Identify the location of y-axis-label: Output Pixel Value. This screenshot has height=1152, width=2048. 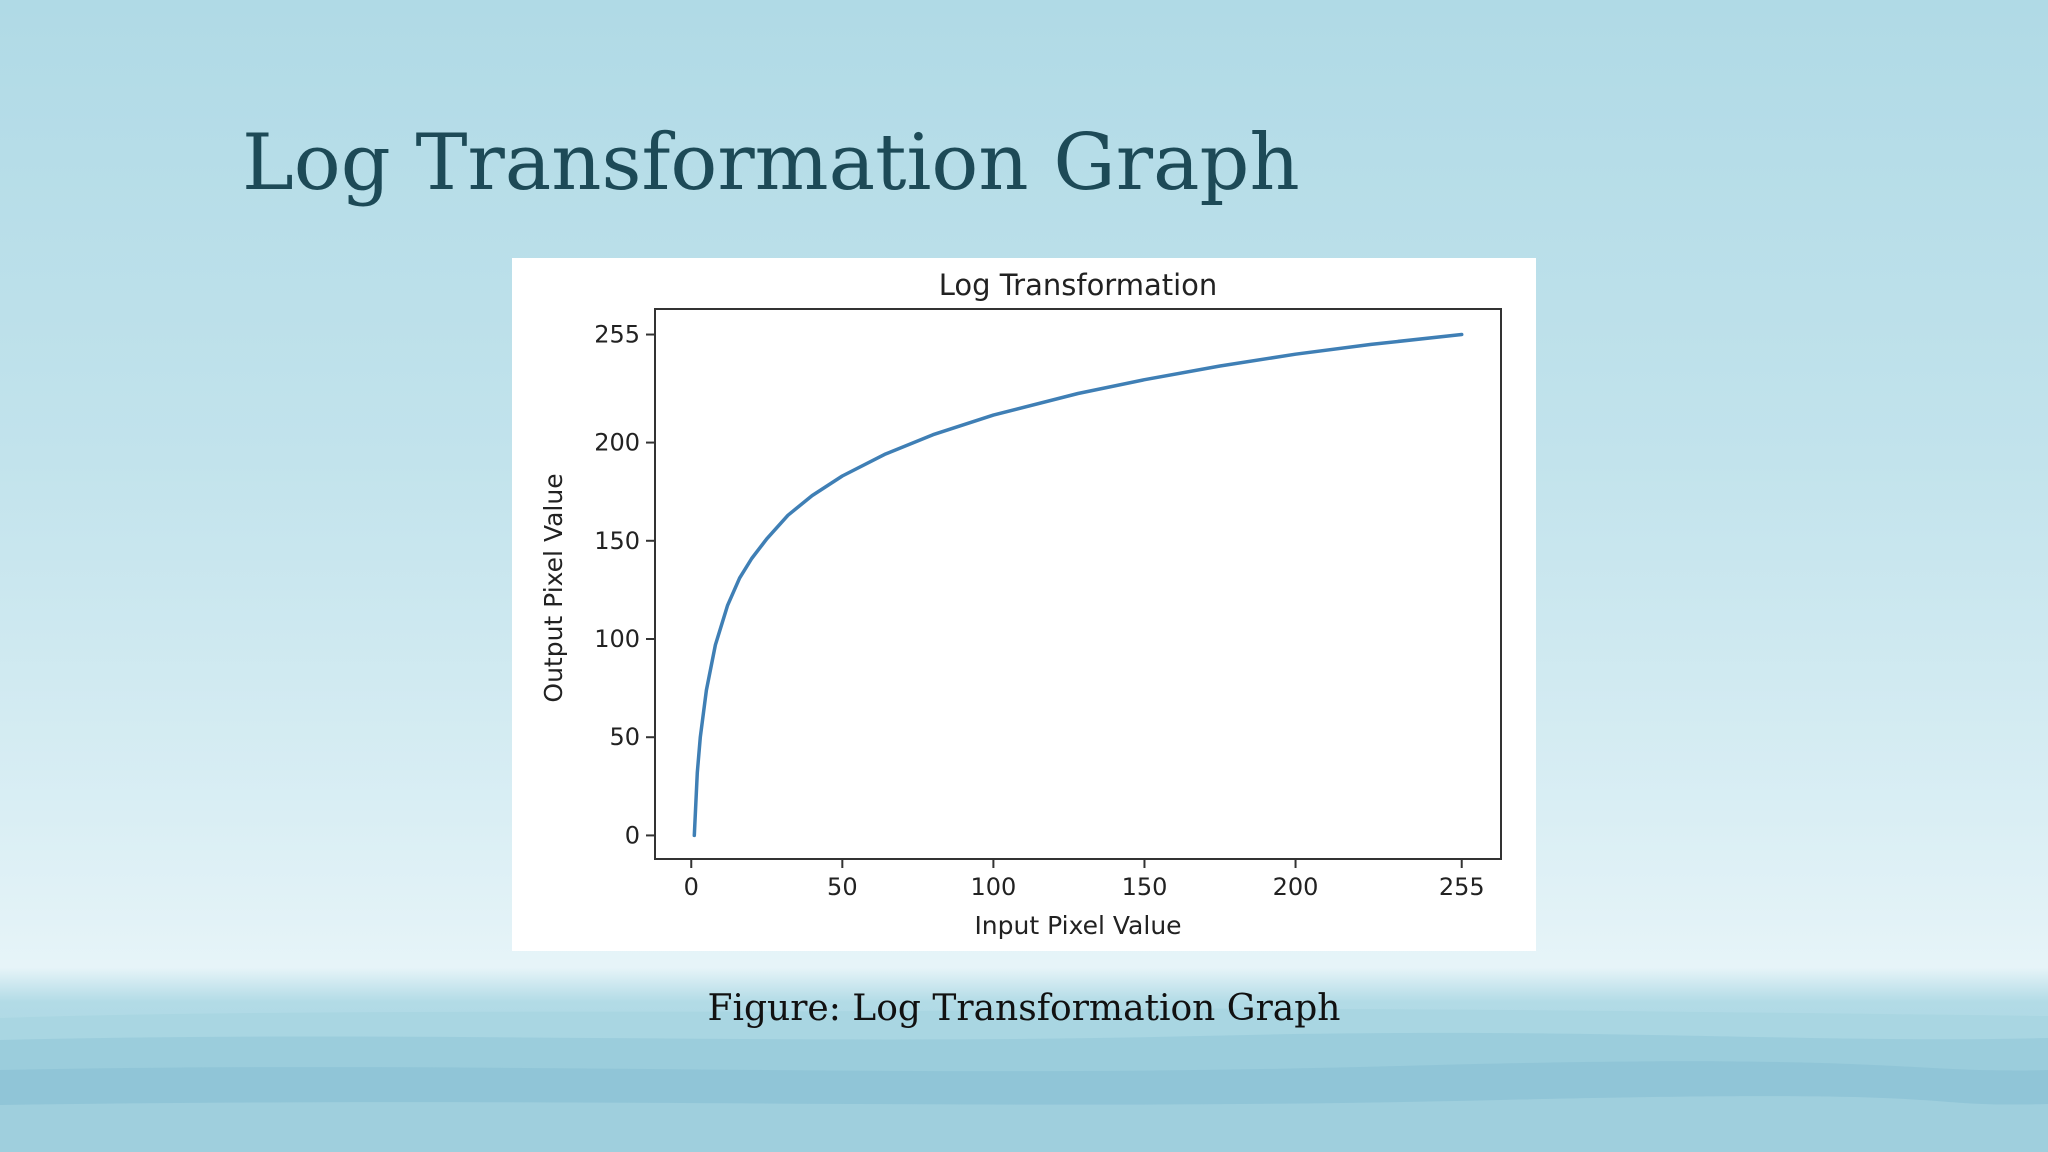
(553, 587).